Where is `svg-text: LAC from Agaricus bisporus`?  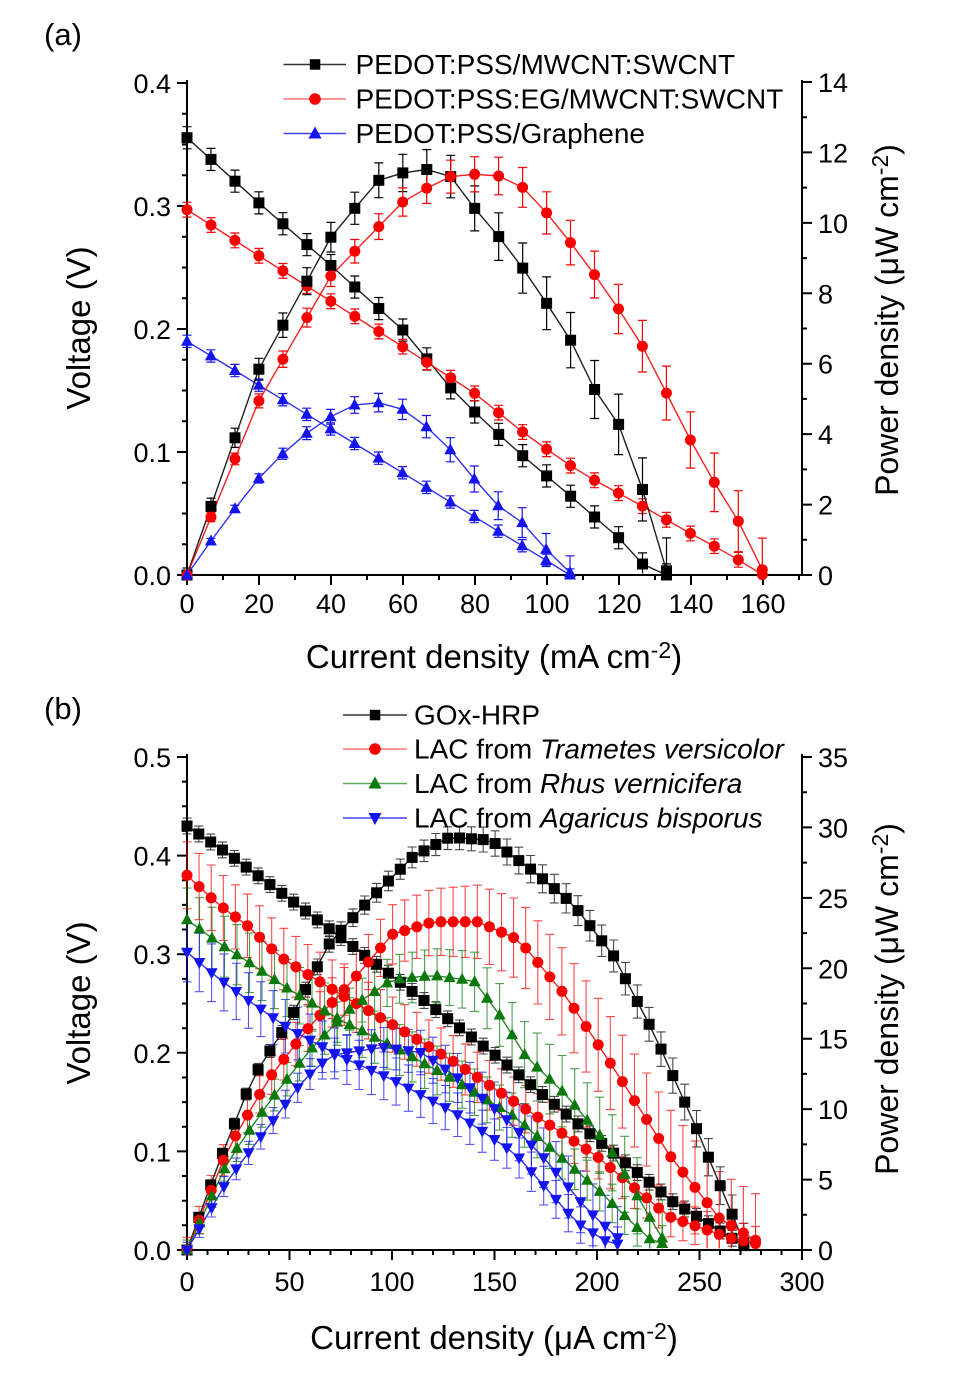 svg-text: LAC from Agaricus bisporus is located at coordinates (588, 818).